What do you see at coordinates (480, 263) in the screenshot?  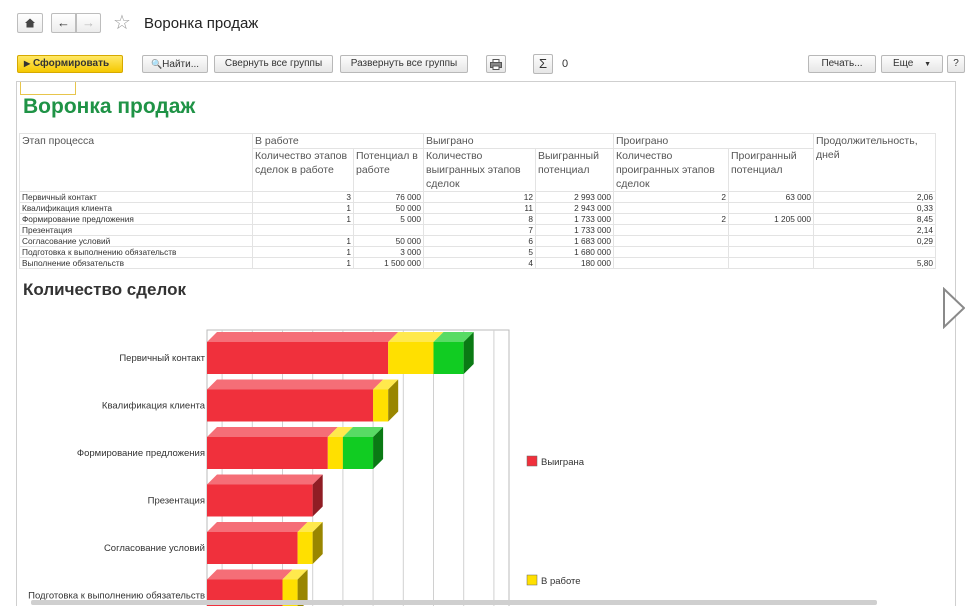 I see `cell-won-count: 4` at bounding box center [480, 263].